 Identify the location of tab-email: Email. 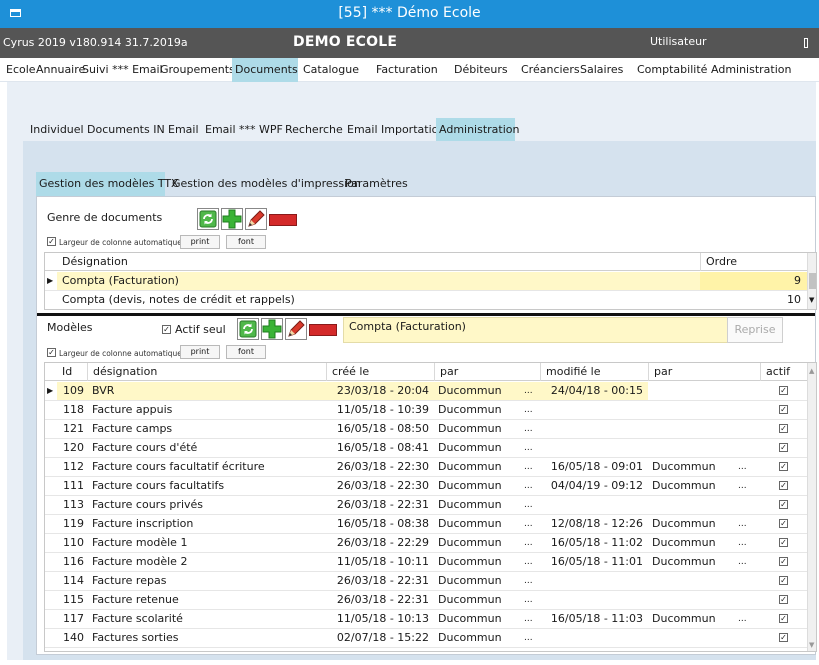
(183, 129).